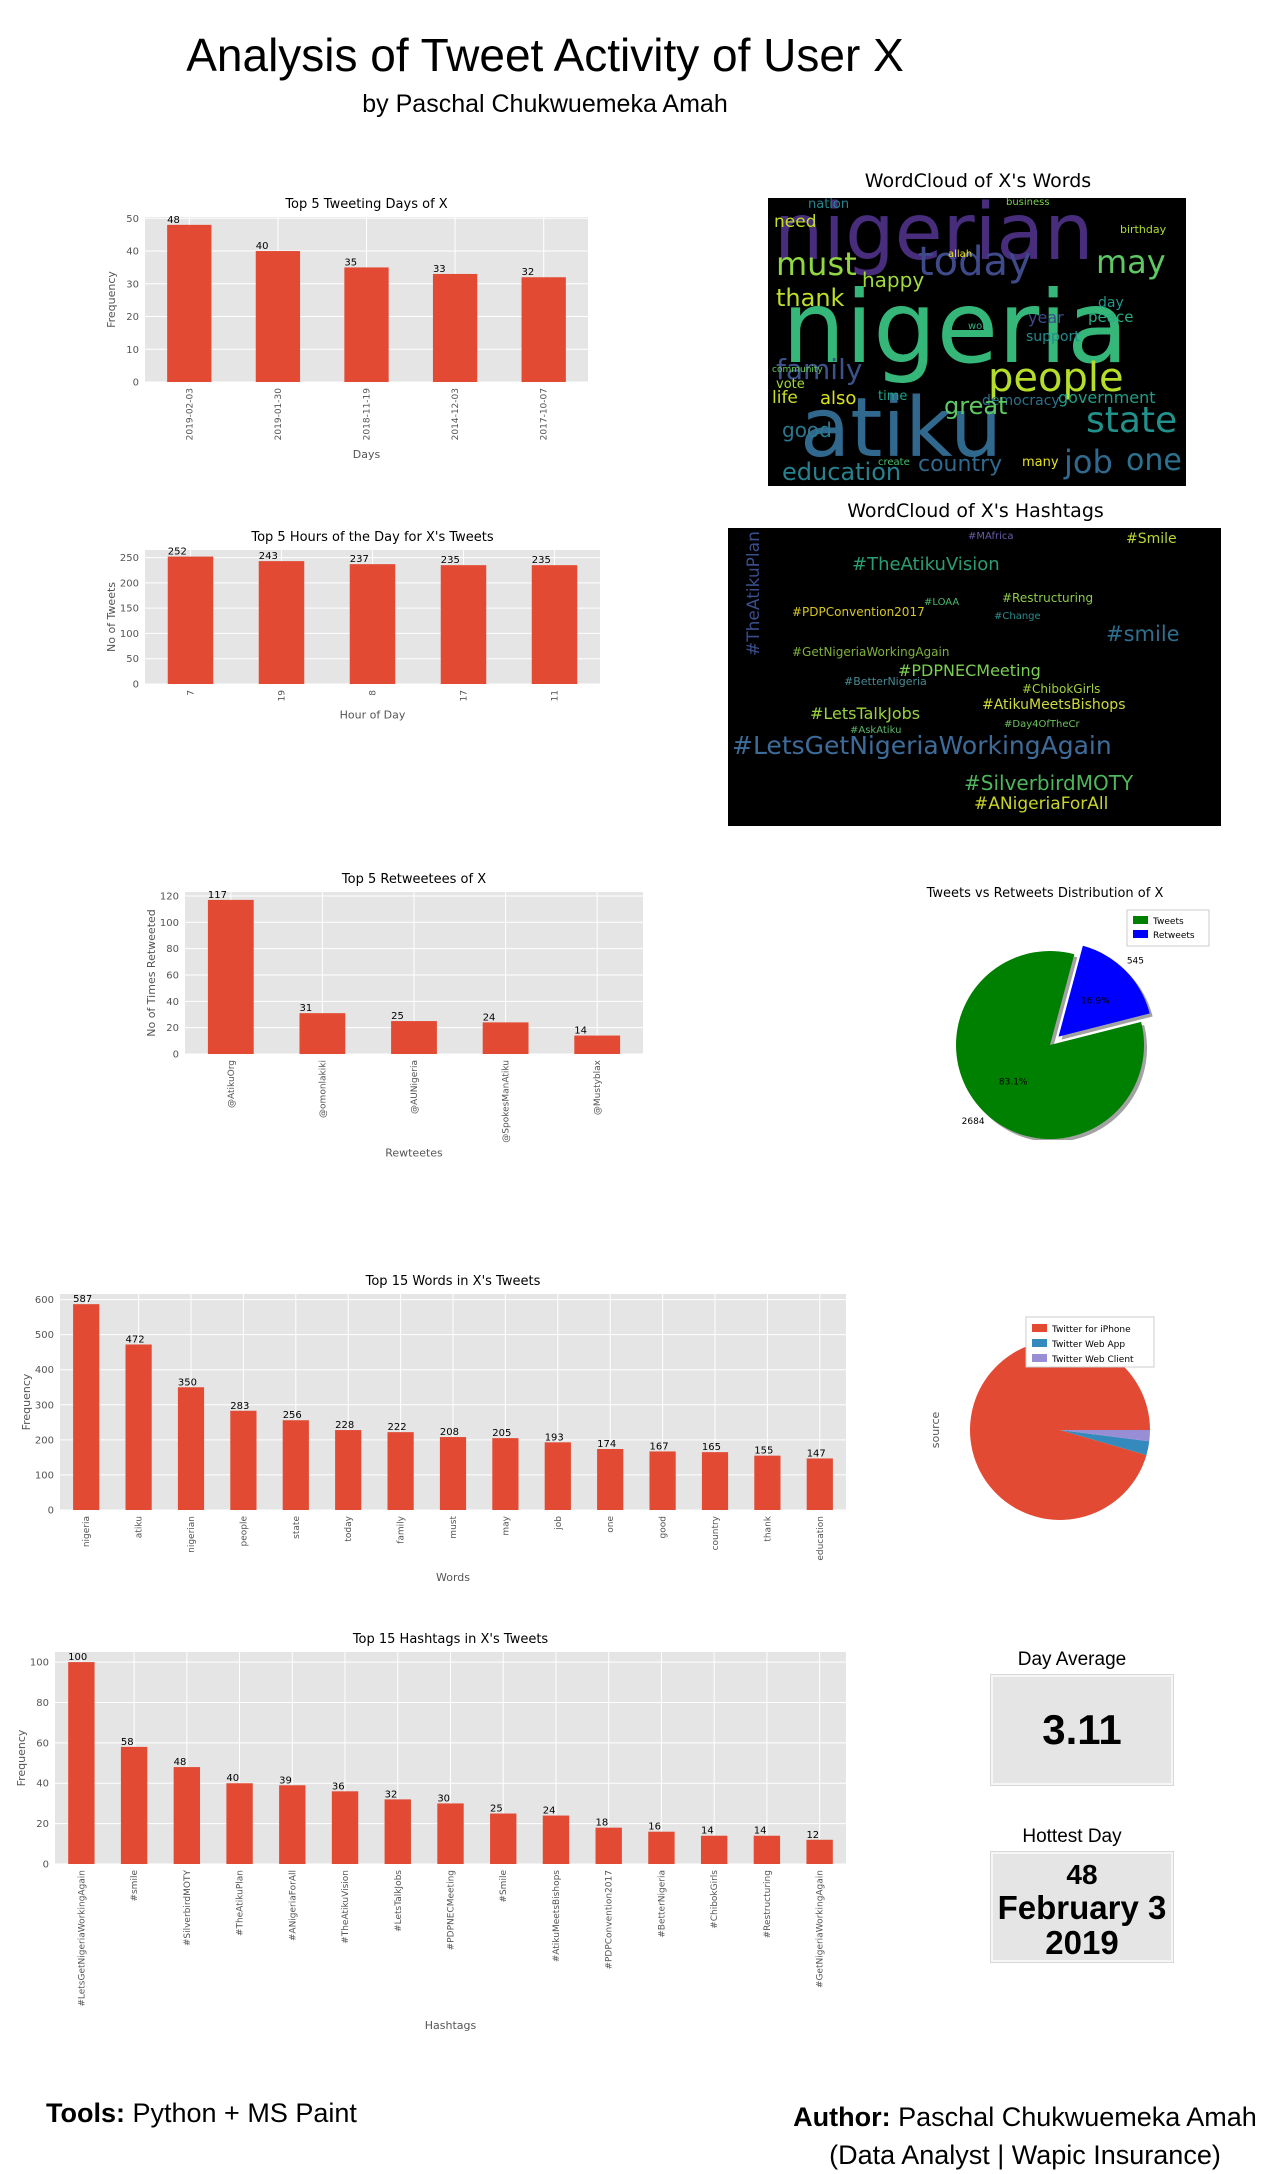  I want to click on wc-word: work, so click(980, 326).